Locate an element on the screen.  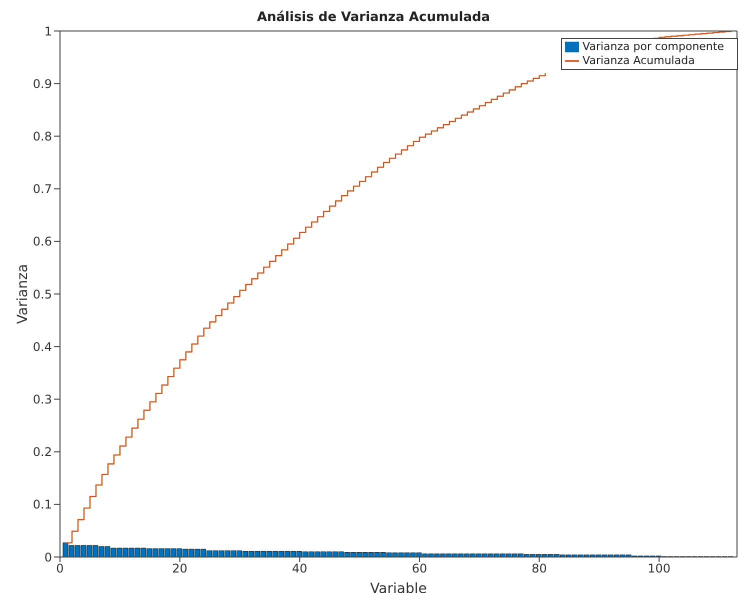
x-tick-label: 60 is located at coordinates (420, 569).